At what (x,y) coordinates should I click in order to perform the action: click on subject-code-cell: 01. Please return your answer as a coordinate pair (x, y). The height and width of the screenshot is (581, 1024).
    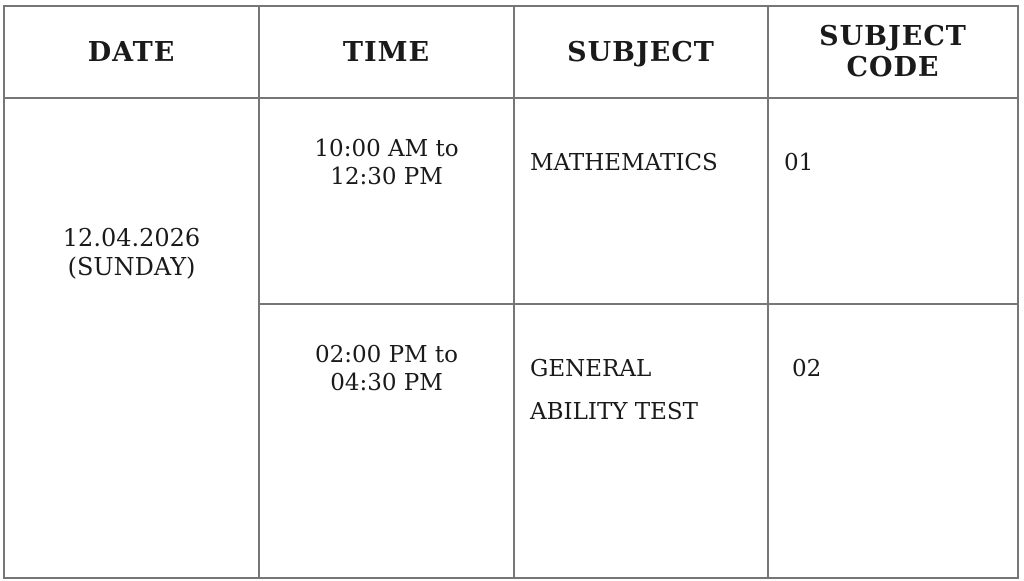
    Looking at the image, I should click on (893, 201).